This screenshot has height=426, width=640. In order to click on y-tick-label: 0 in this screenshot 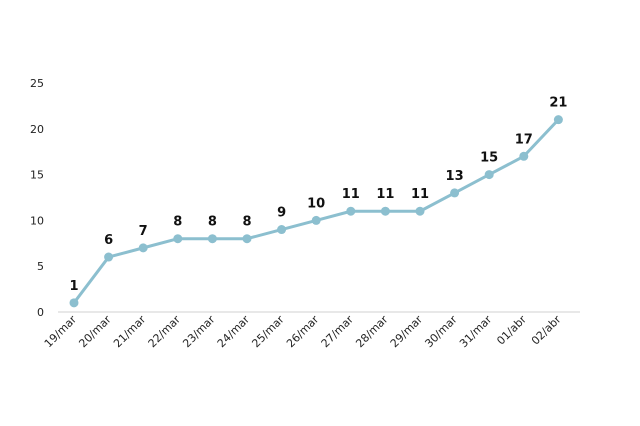, I will do `click(40, 312)`.